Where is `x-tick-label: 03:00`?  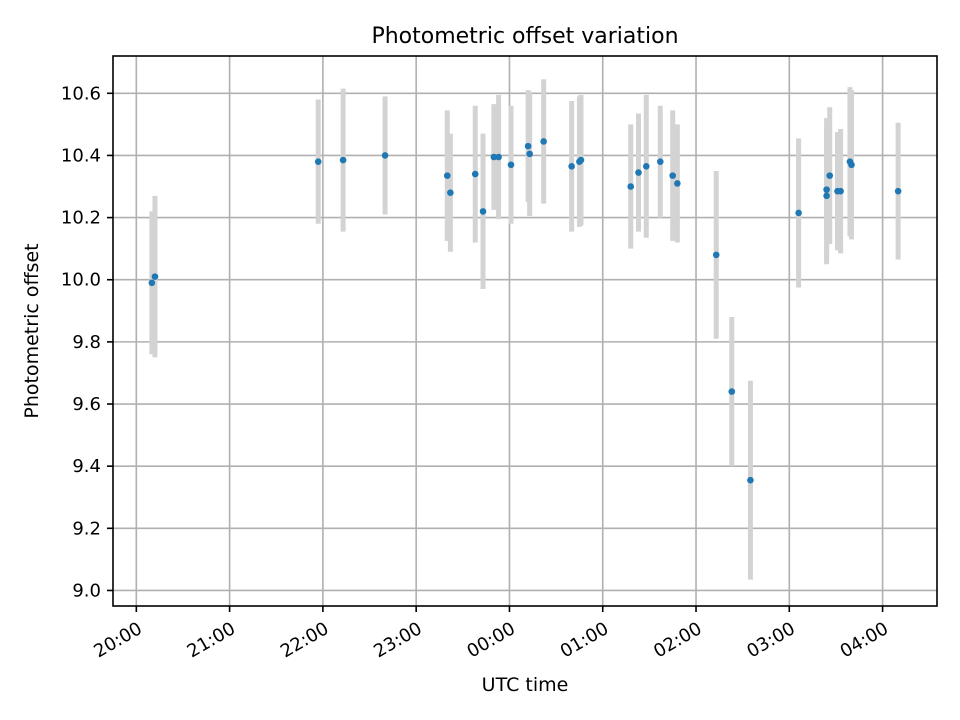
x-tick-label: 03:00 is located at coordinates (770, 640).